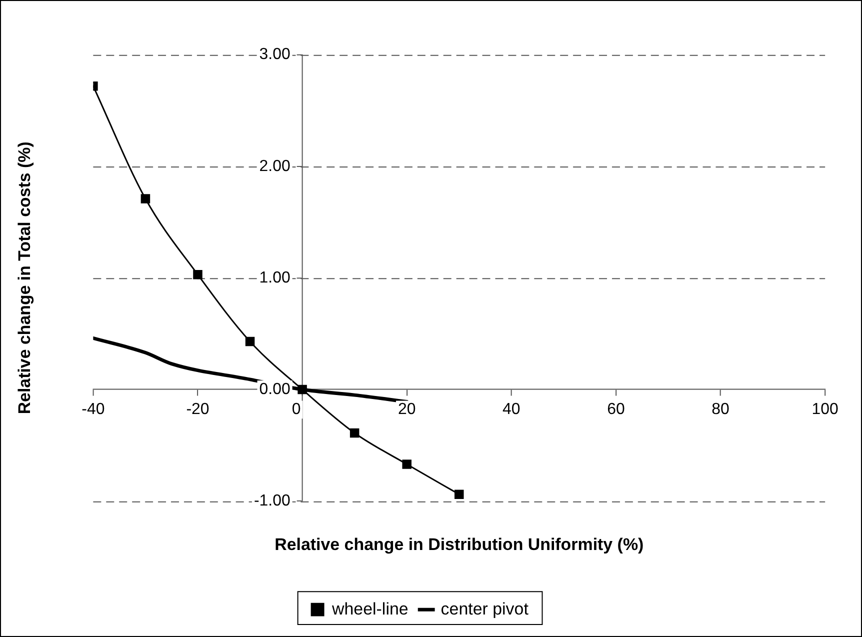 This screenshot has height=637, width=862. What do you see at coordinates (407, 409) in the screenshot?
I see `x-tick-label: 20` at bounding box center [407, 409].